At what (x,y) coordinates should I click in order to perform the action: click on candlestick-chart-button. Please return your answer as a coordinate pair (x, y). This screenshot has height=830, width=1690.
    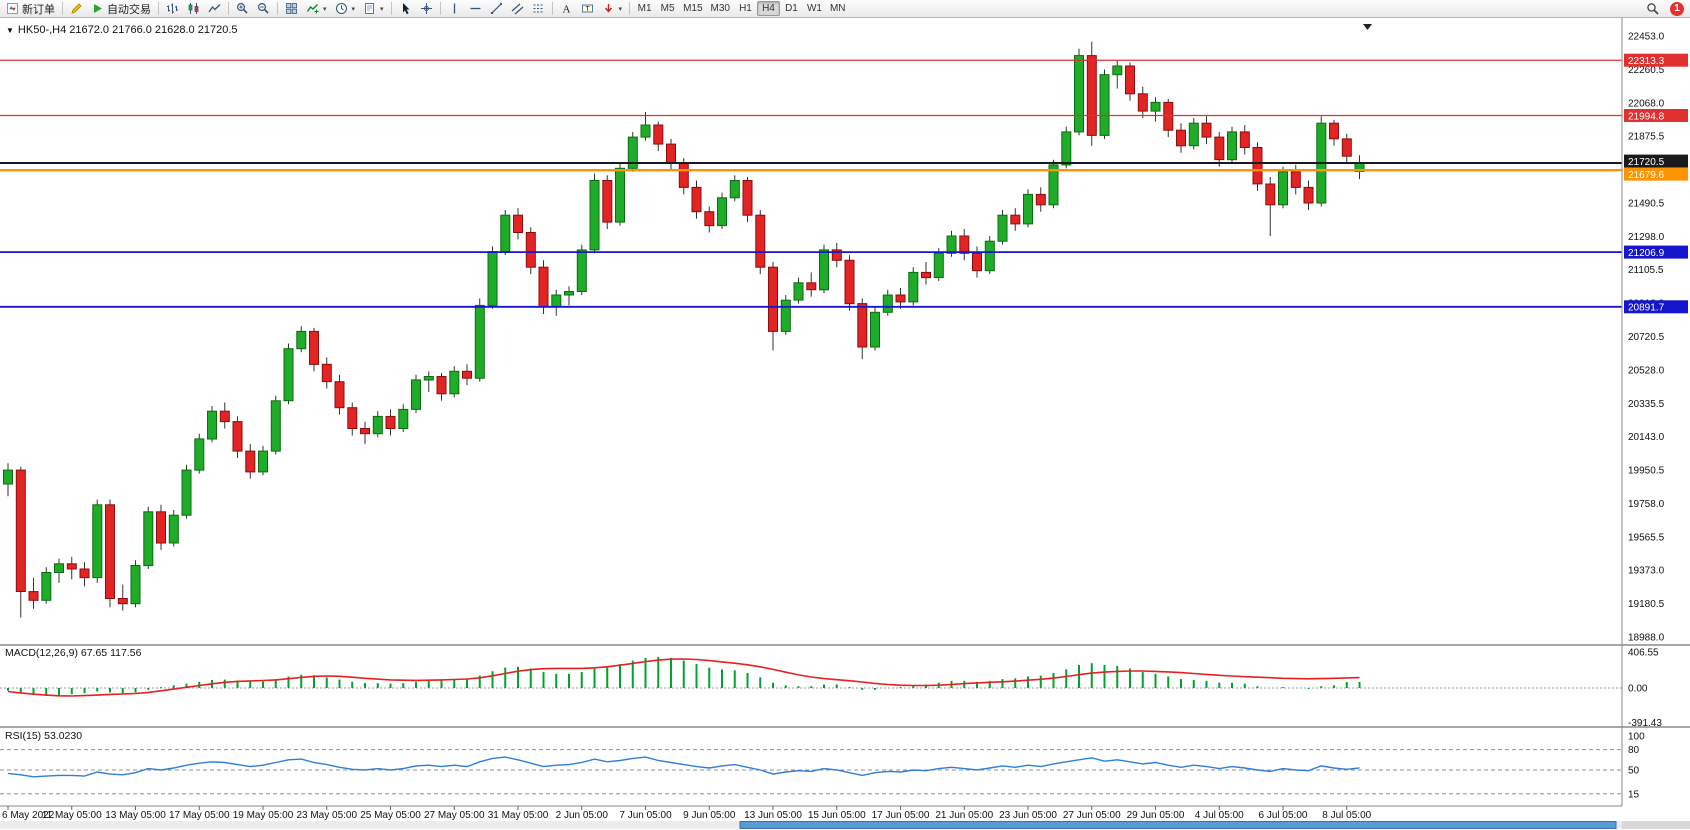
    Looking at the image, I should click on (193, 9).